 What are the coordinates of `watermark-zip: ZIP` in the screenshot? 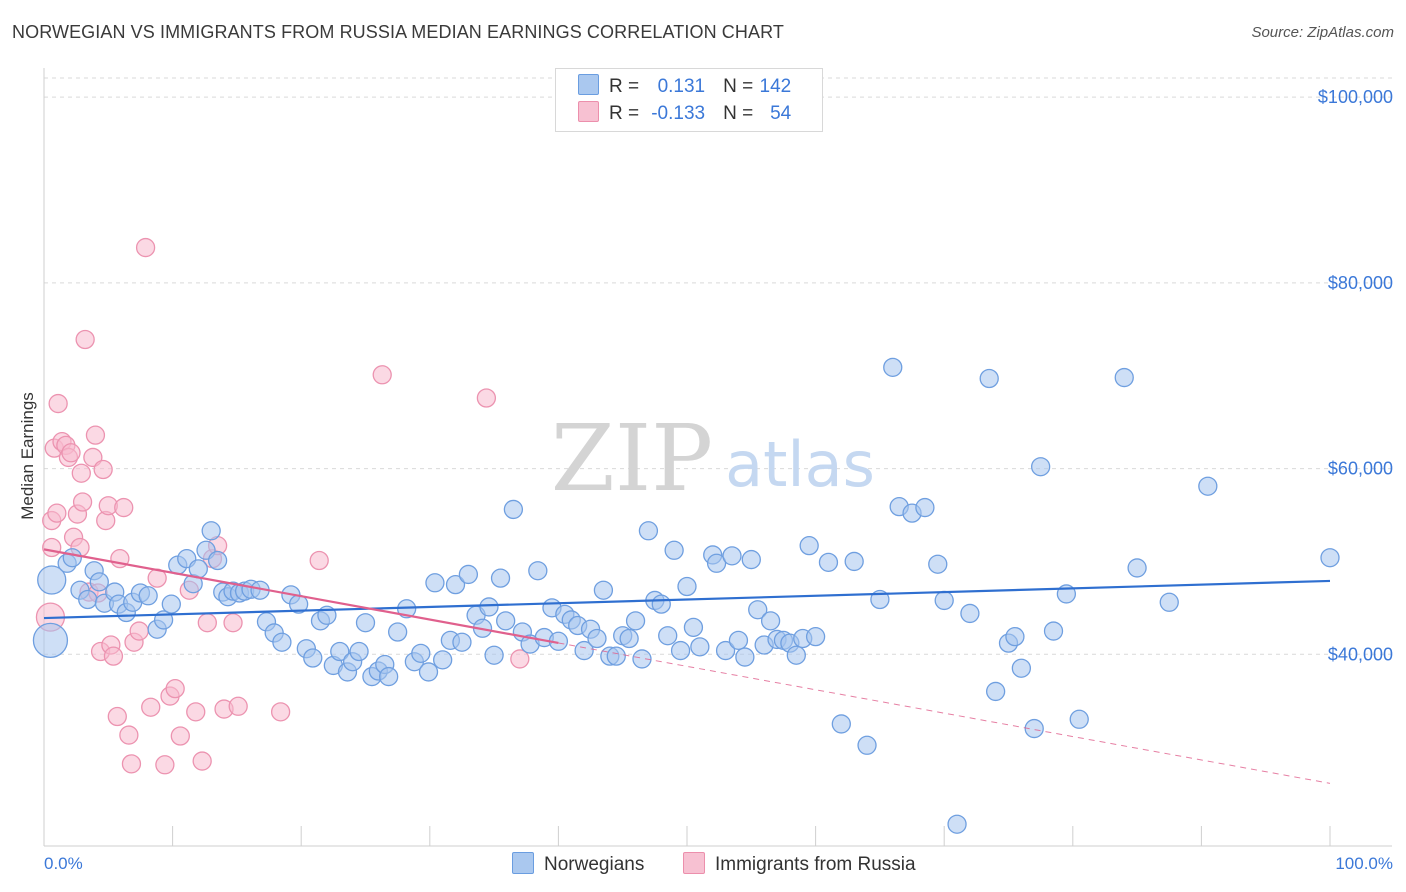 It's located at (632, 458).